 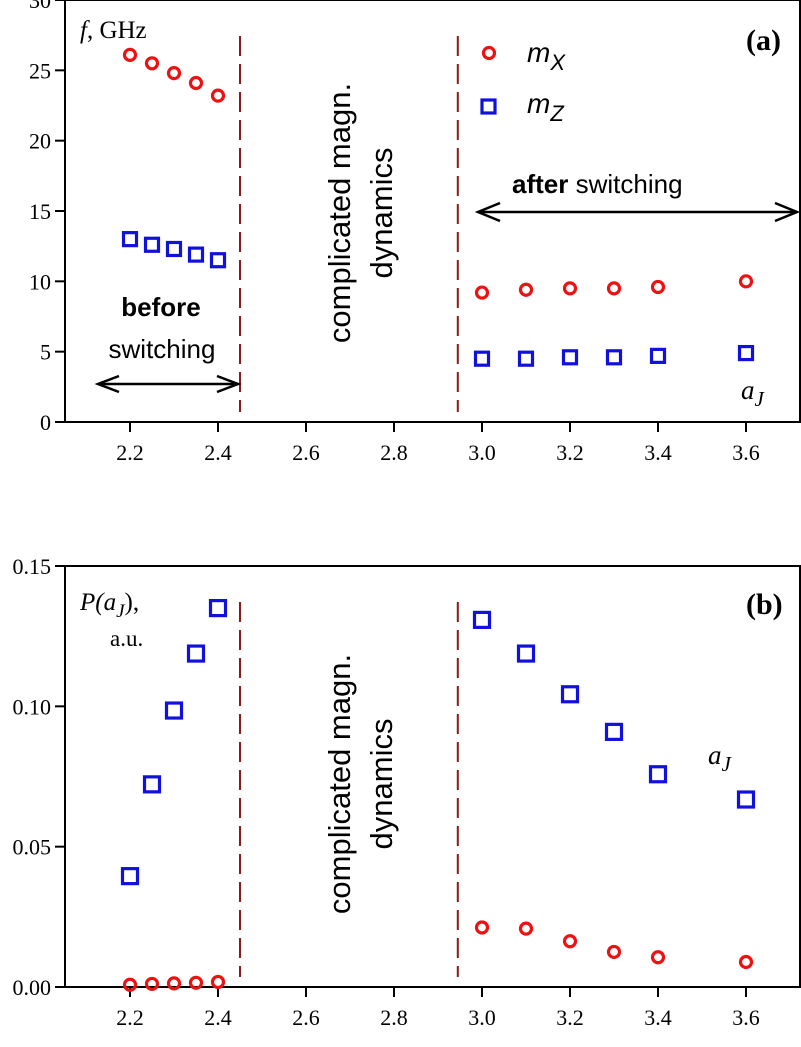 What do you see at coordinates (489, 53) in the screenshot?
I see `legend-mx-marker` at bounding box center [489, 53].